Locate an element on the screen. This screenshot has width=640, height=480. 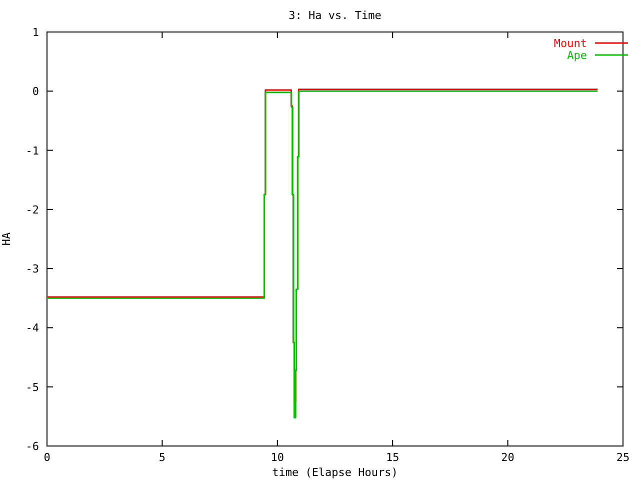
legend-label: Mount is located at coordinates (570, 43).